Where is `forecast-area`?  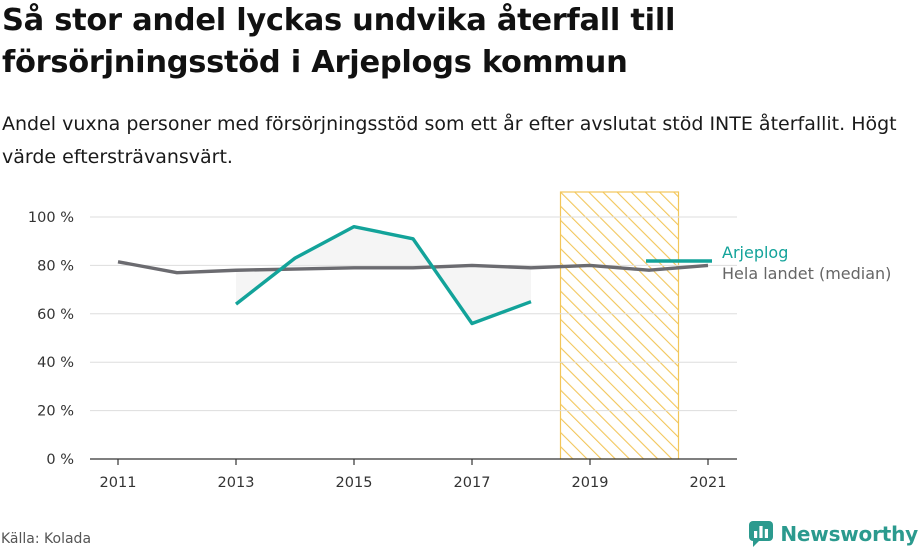 forecast-area is located at coordinates (619, 325).